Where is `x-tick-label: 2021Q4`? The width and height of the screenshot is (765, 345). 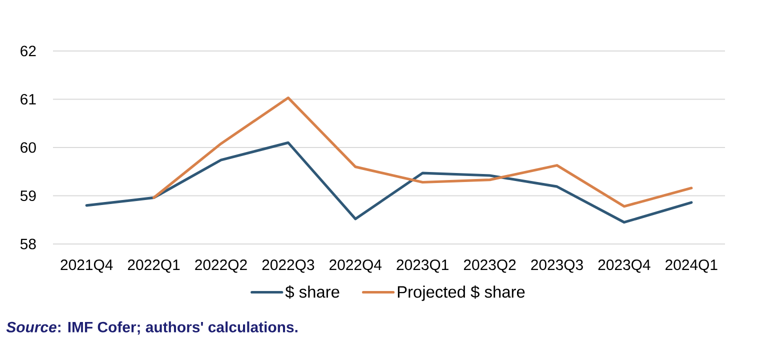
x-tick-label: 2021Q4 is located at coordinates (86, 266).